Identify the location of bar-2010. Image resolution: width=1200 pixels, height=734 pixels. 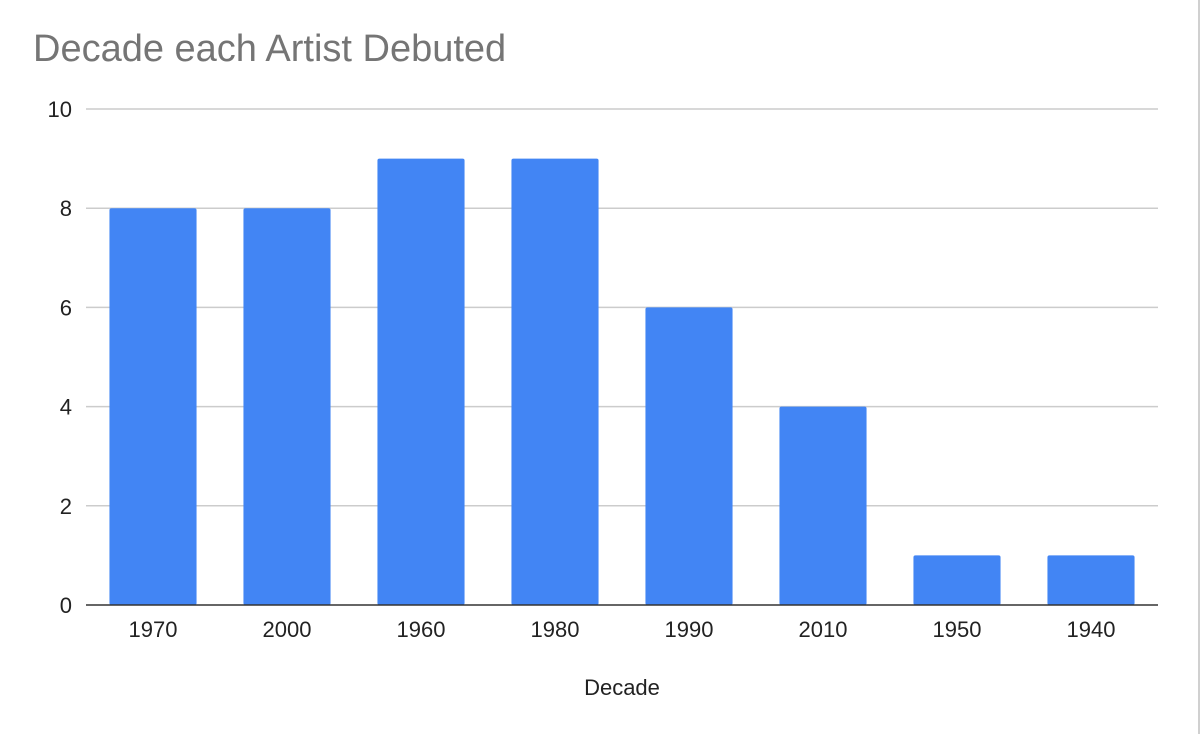
(823, 505).